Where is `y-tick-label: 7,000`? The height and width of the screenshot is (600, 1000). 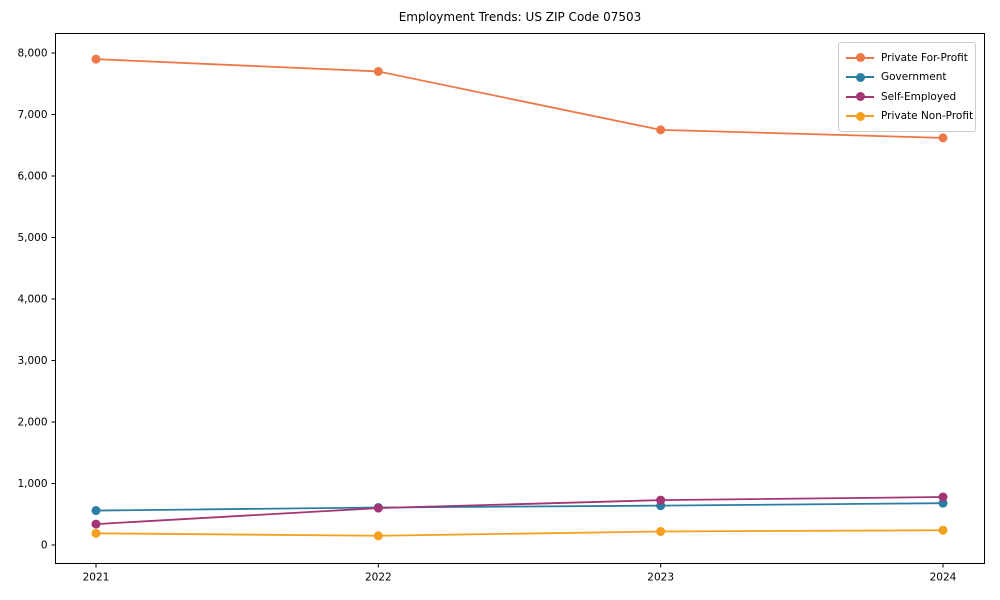
y-tick-label: 7,000 is located at coordinates (32, 115).